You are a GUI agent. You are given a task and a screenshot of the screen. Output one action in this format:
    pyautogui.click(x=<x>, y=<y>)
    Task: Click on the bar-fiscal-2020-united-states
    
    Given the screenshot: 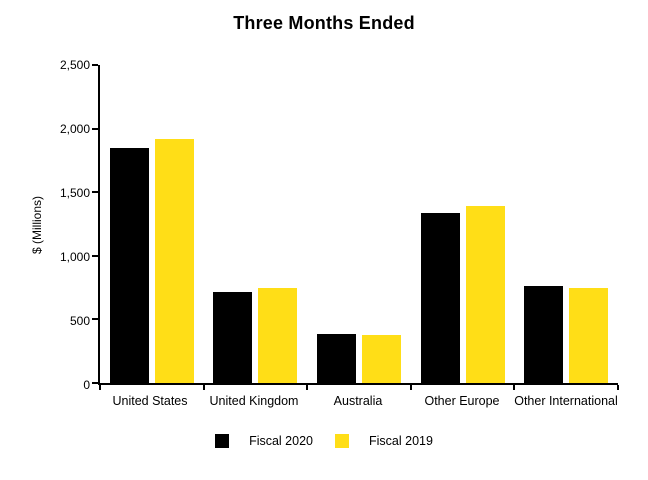 What is the action you would take?
    pyautogui.click(x=129, y=265)
    